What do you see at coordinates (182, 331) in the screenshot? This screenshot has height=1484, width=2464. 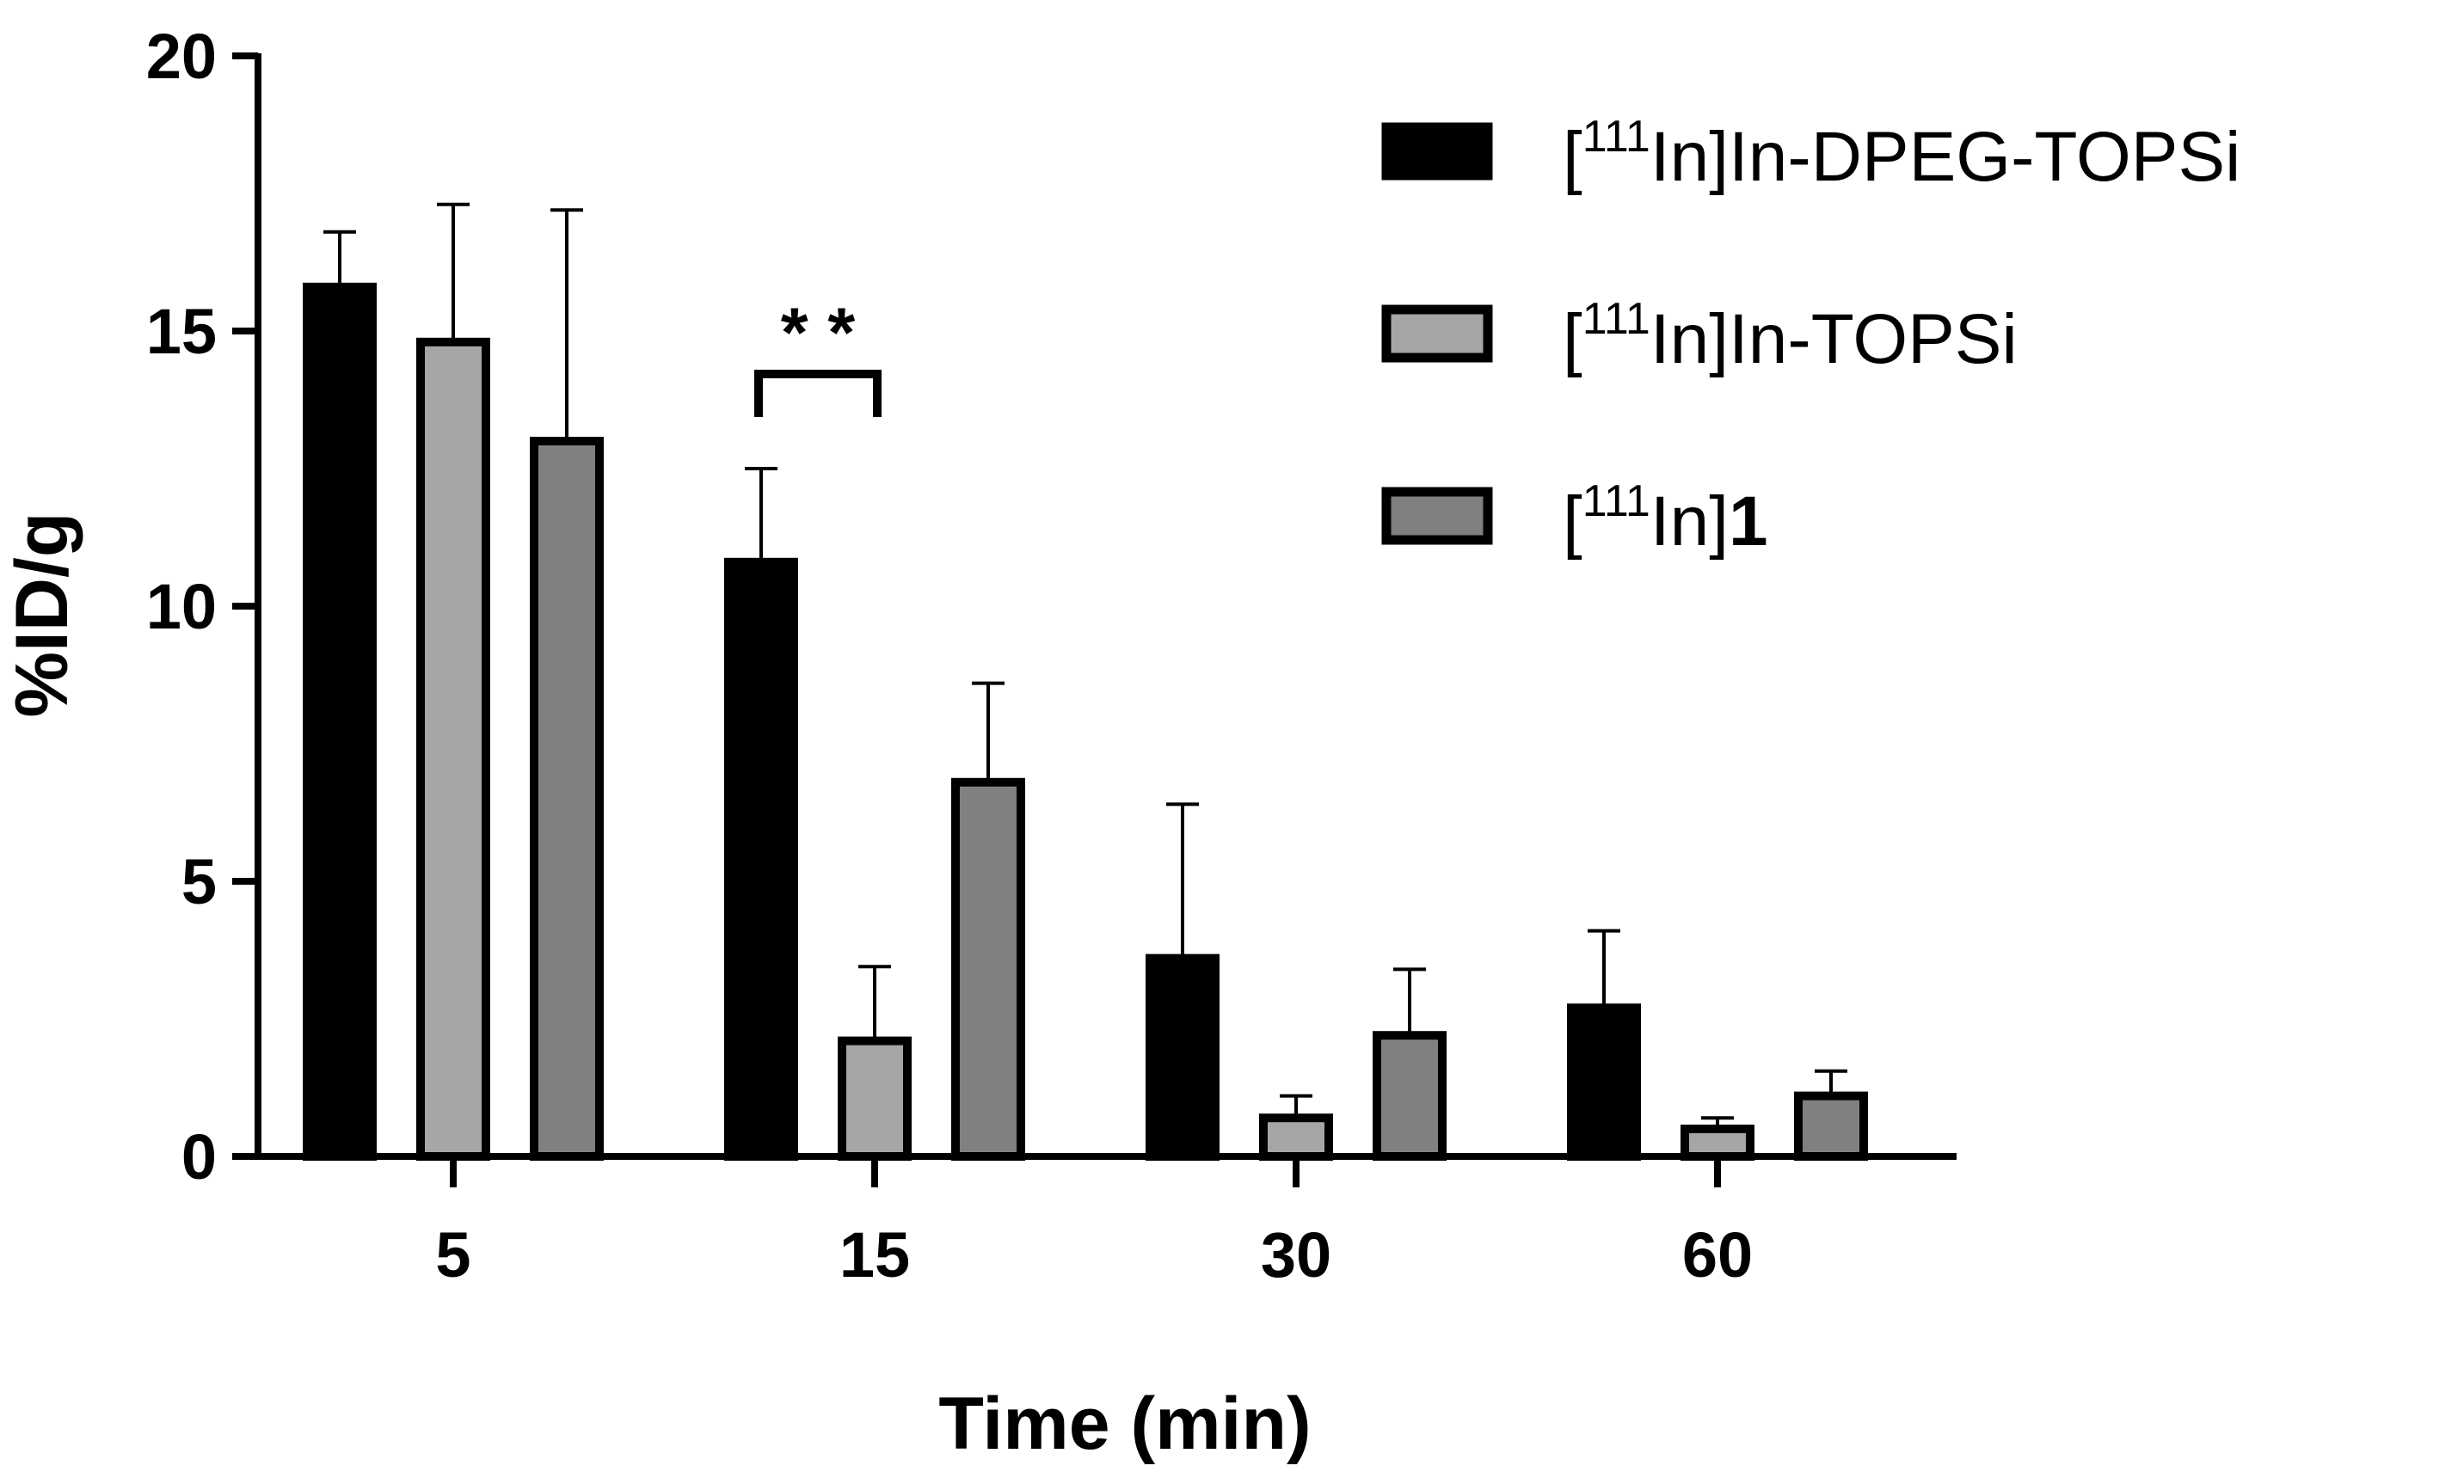 I see `y-tick-label: 15` at bounding box center [182, 331].